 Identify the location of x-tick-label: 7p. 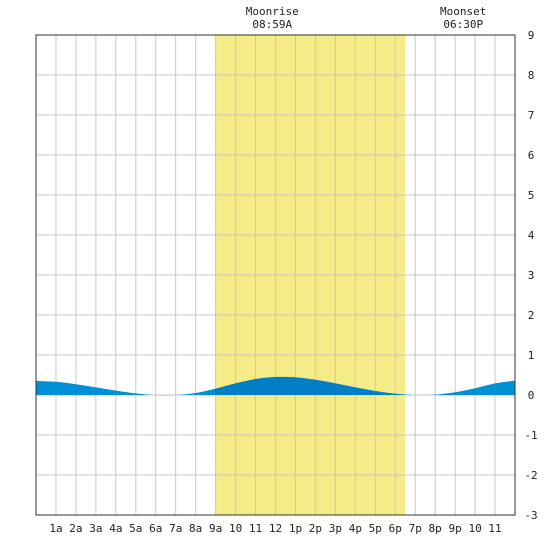
(415, 528).